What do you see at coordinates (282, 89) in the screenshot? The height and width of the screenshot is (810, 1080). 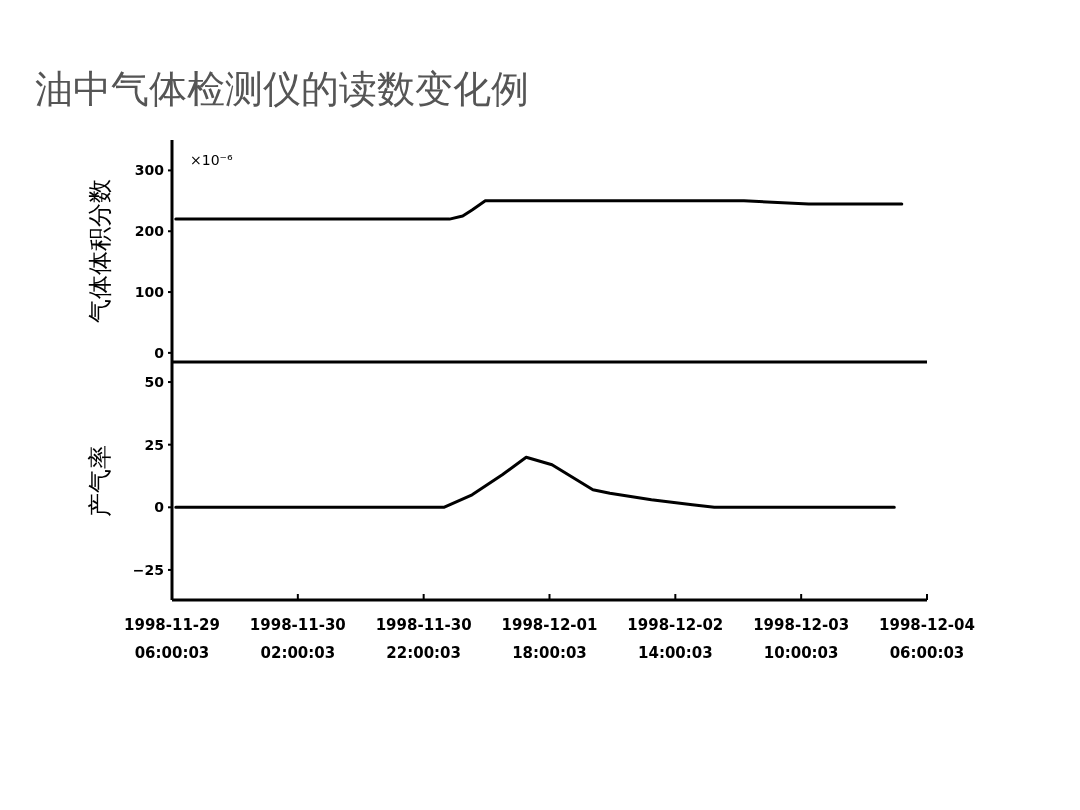 I see `chart-title: 油中气体检测仪的读数变化例` at bounding box center [282, 89].